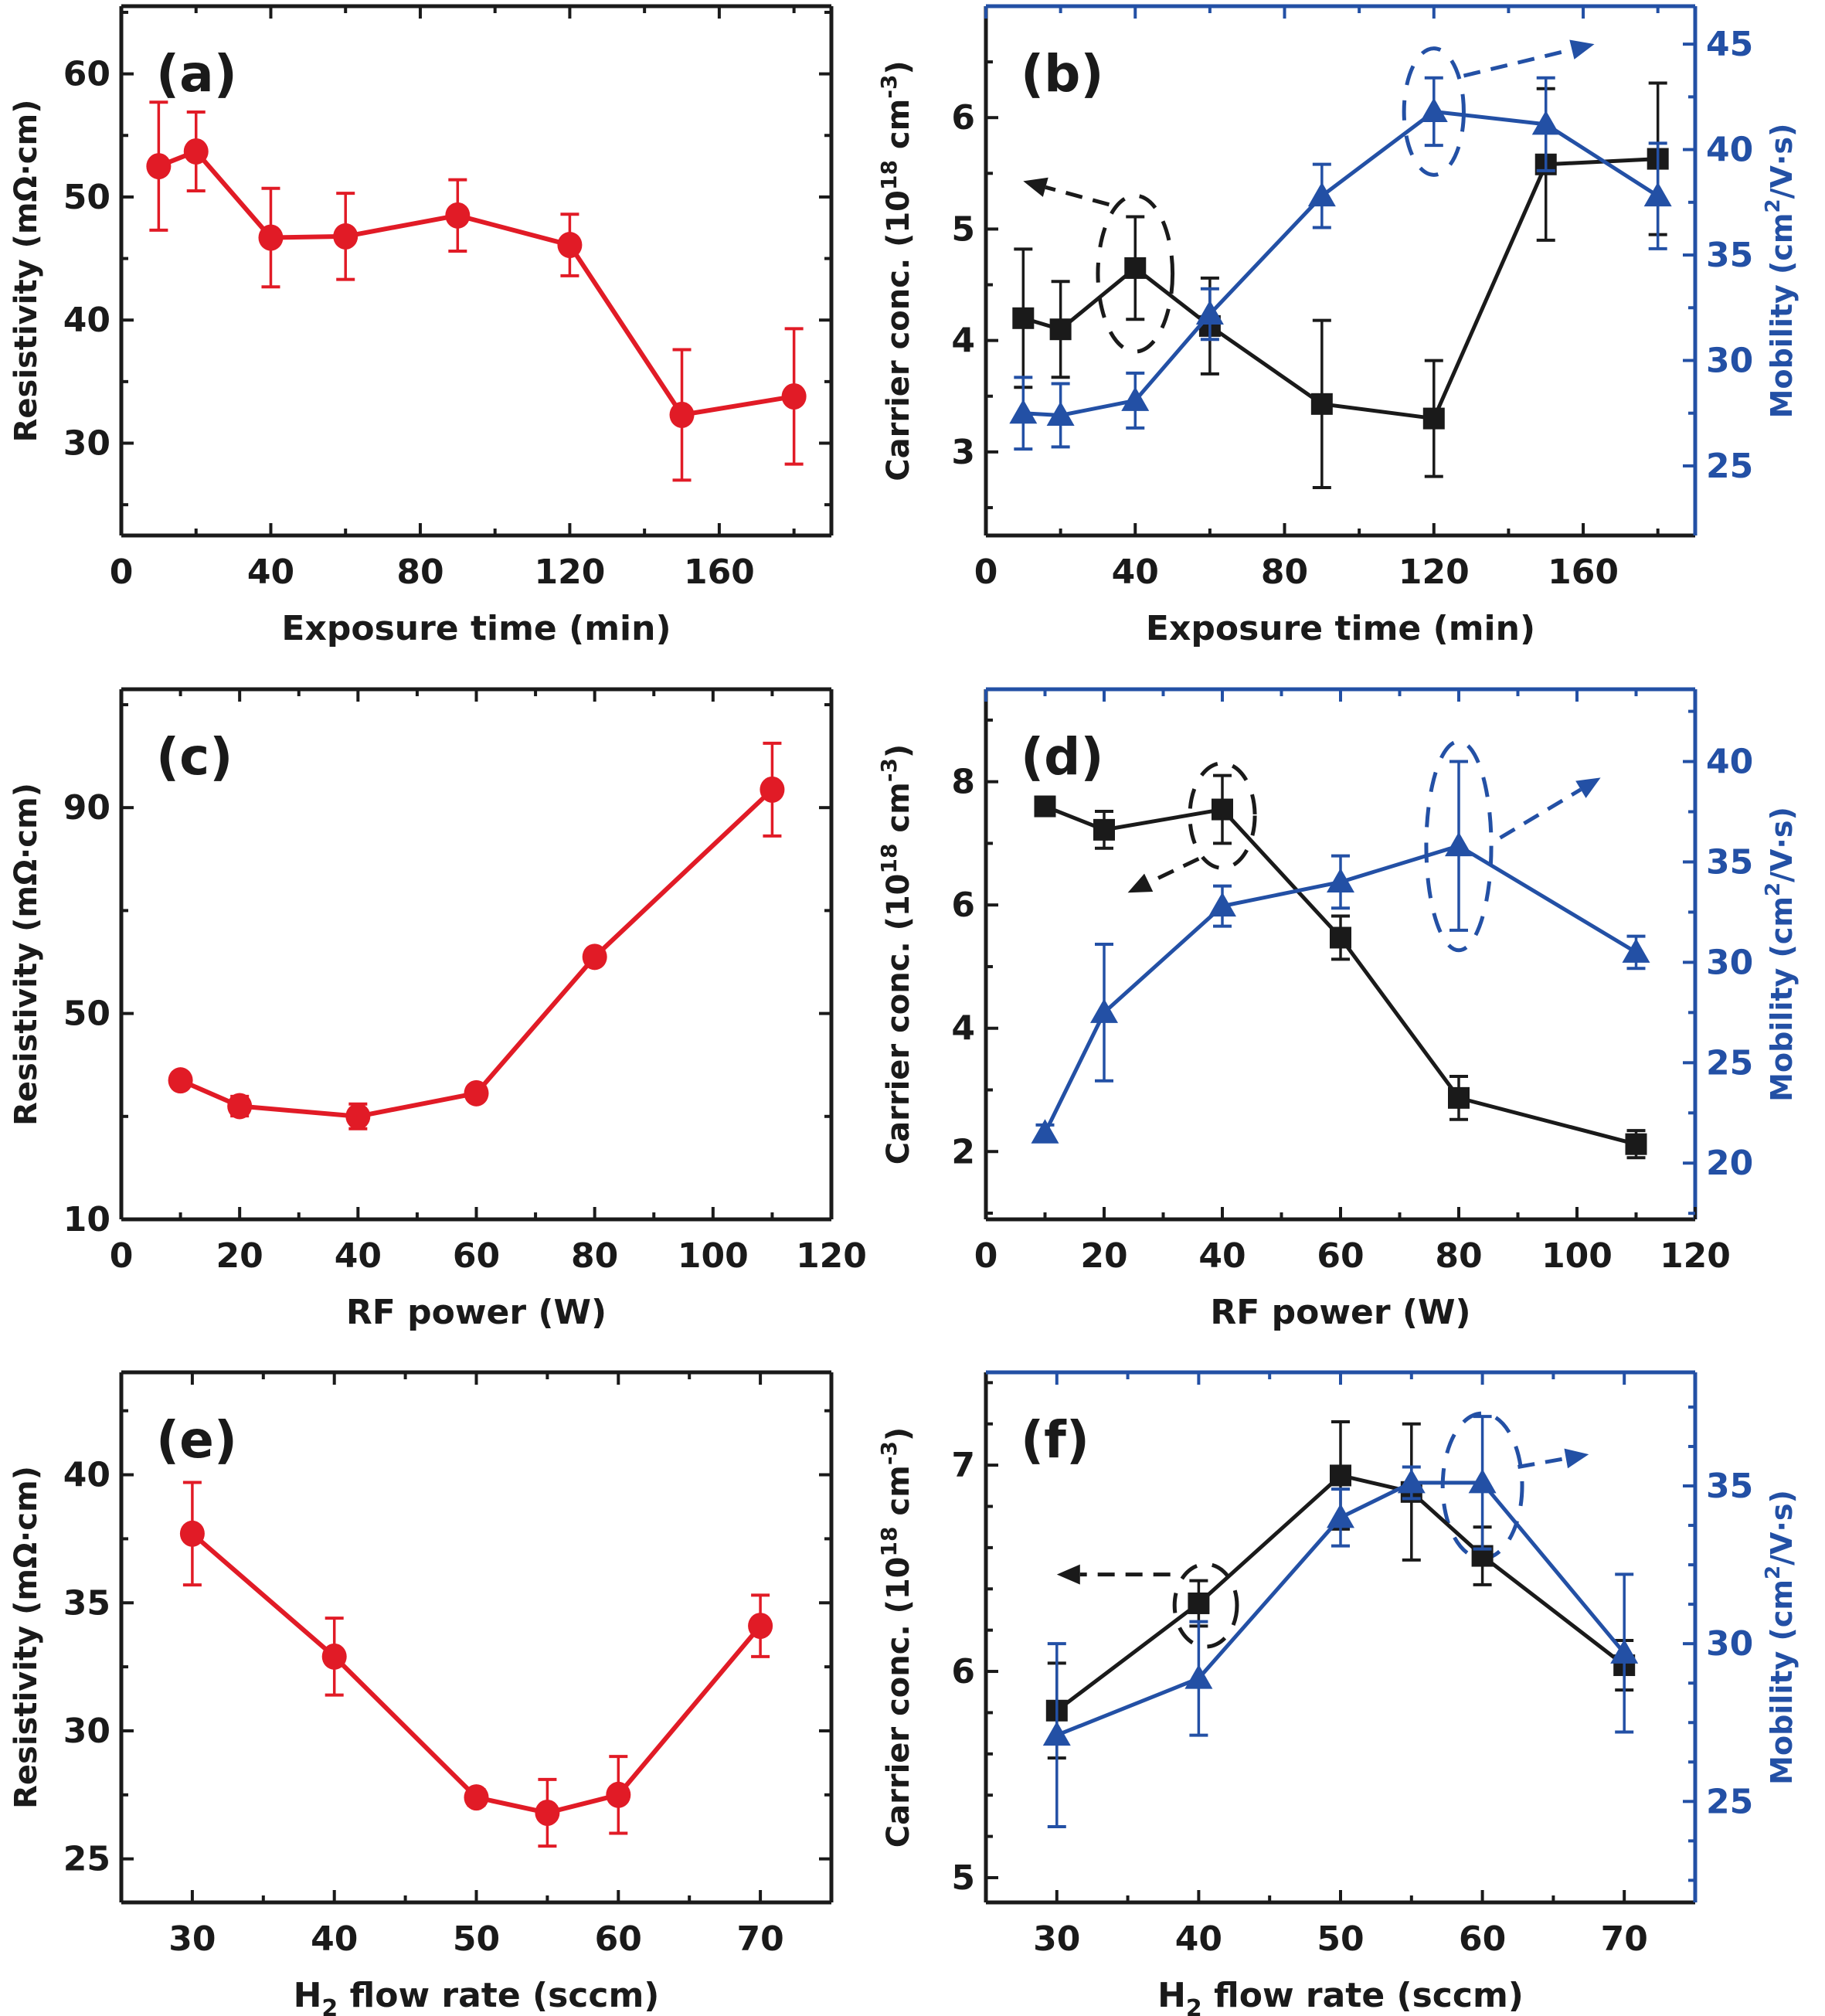  I want to click on panel-label: (d), so click(1062, 757).